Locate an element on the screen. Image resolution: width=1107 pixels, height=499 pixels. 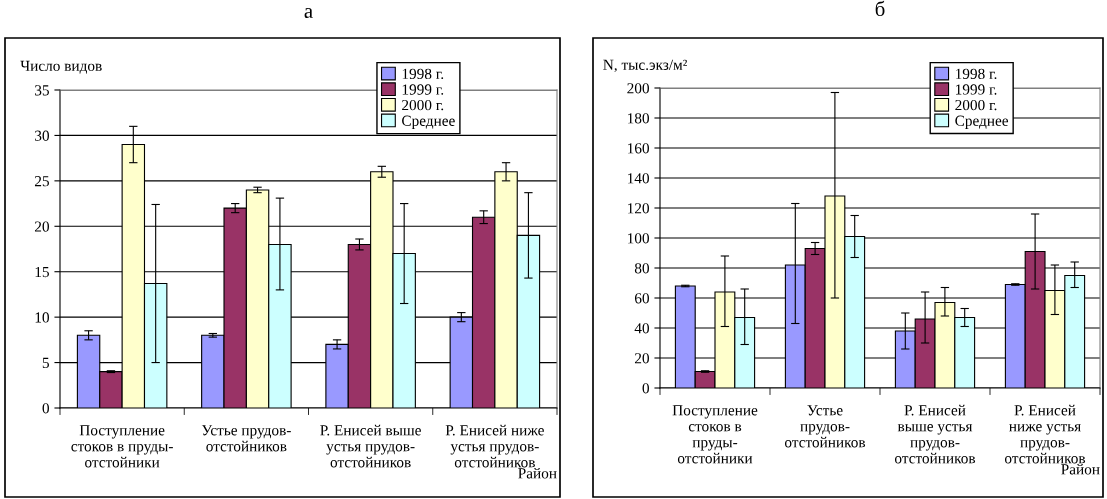
y-tick-label: 180 is located at coordinates (638, 118).